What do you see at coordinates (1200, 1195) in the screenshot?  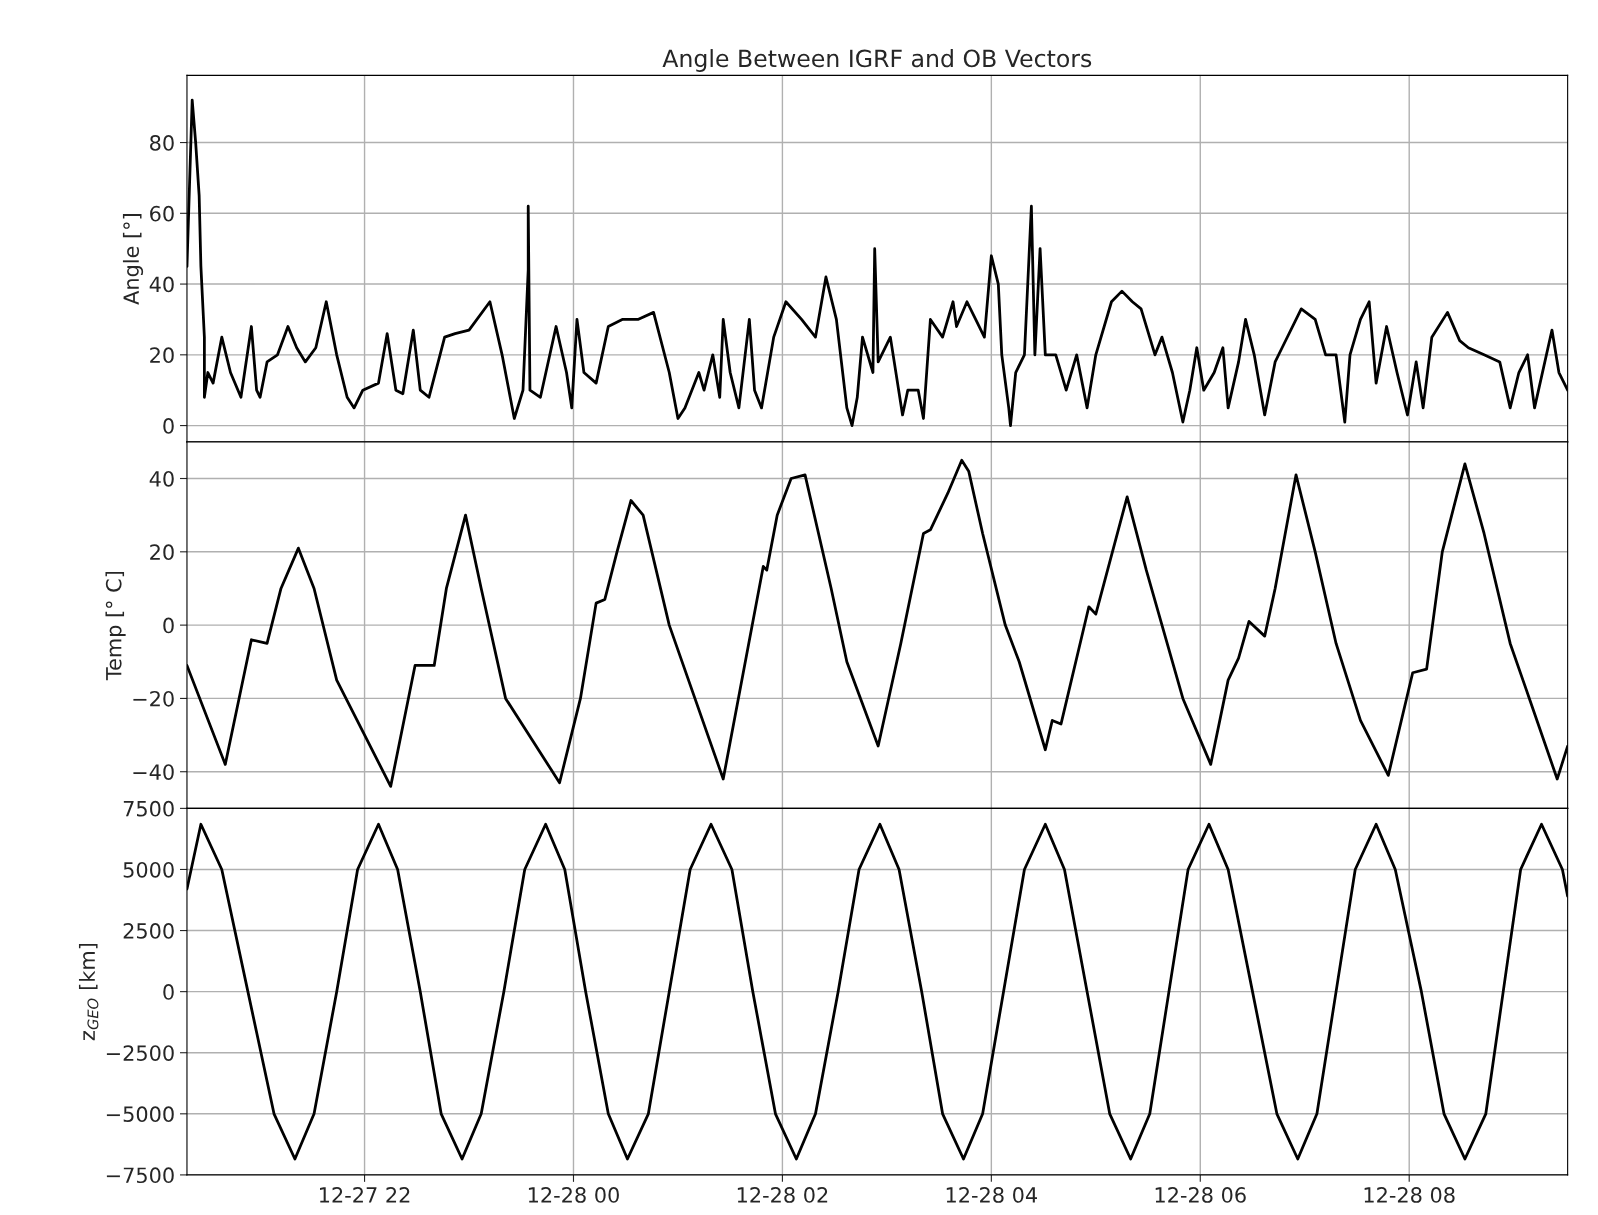 I see `x-tick-label: 12-28 06` at bounding box center [1200, 1195].